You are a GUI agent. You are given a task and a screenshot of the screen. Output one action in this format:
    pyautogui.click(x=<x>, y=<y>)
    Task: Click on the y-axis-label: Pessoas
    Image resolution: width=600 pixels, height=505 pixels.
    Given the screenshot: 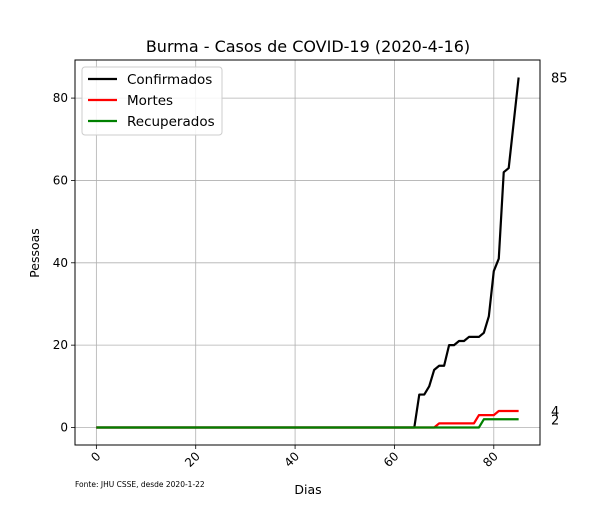 What is the action you would take?
    pyautogui.click(x=34, y=253)
    